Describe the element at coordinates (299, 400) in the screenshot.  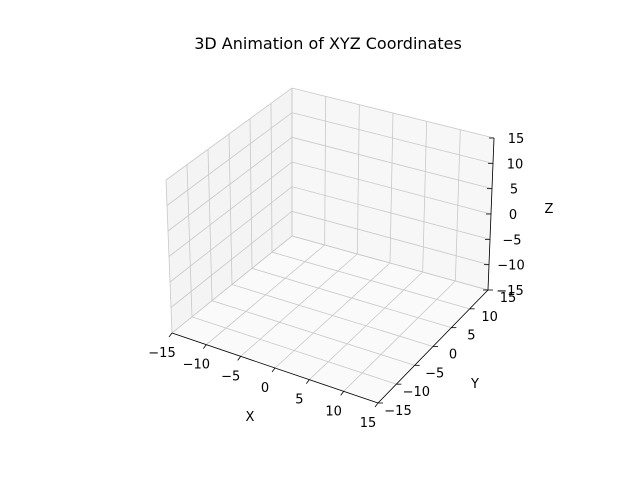
I see `x-tick-label: 5` at that location.